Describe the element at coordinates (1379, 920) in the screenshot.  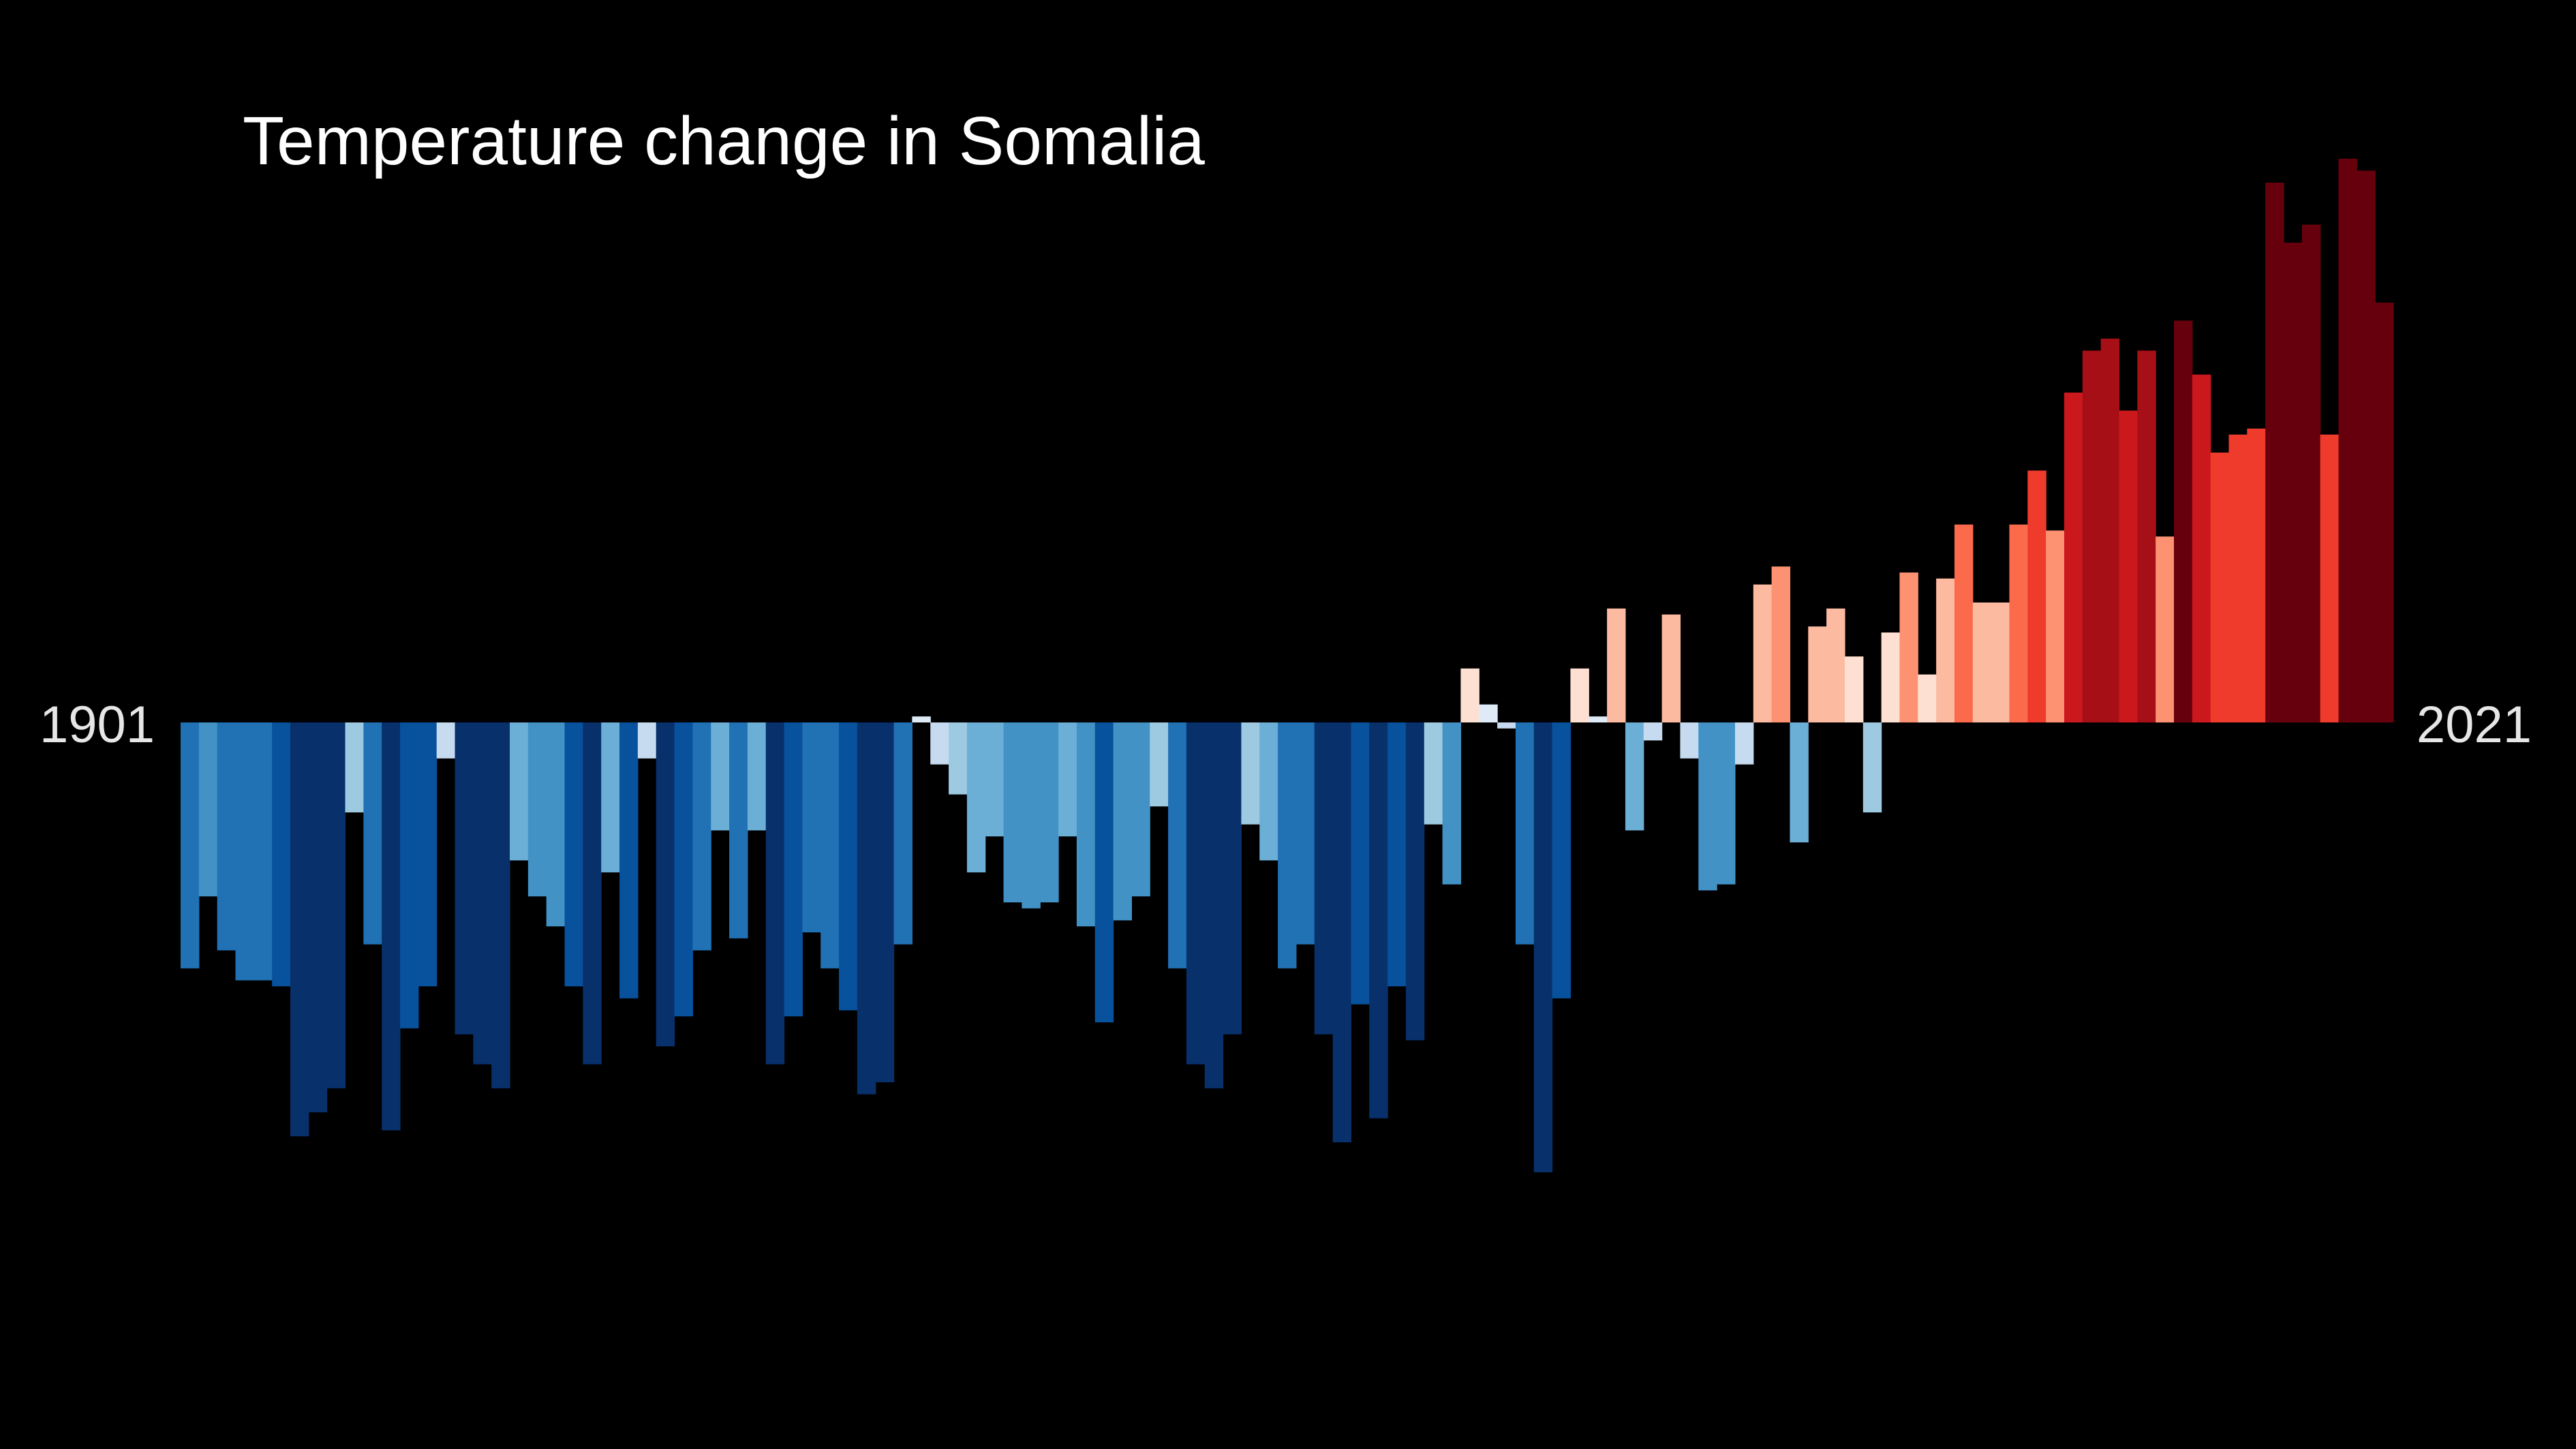
I see `bar-1966` at that location.